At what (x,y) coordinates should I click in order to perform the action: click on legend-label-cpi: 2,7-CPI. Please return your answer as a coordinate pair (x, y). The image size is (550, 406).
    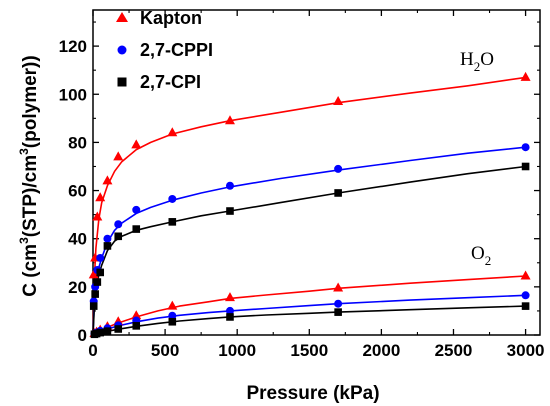
    Looking at the image, I should click on (170, 82).